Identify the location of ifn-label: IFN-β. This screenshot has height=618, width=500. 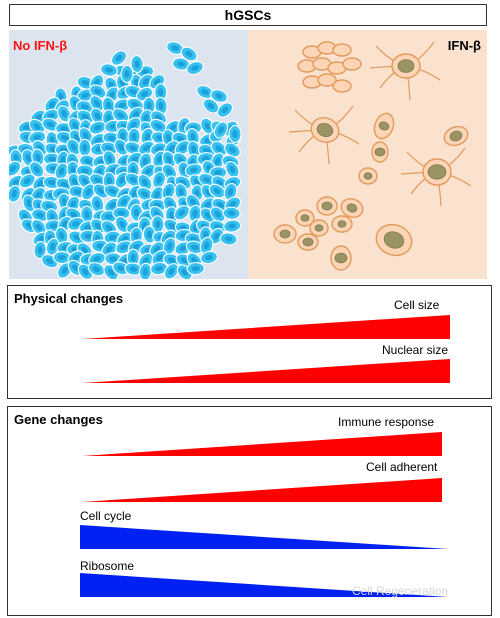
(464, 45).